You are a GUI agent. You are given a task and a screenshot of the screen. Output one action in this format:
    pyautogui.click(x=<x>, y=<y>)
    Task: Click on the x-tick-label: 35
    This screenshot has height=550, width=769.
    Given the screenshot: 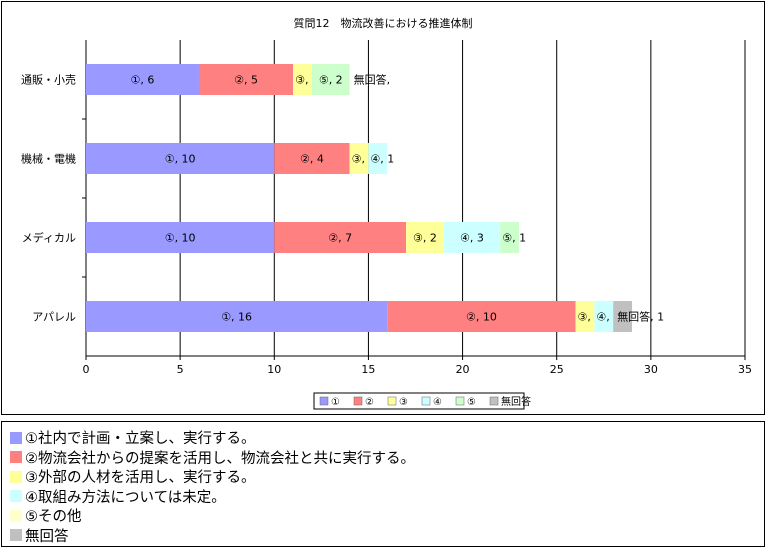 What is the action you would take?
    pyautogui.click(x=745, y=369)
    